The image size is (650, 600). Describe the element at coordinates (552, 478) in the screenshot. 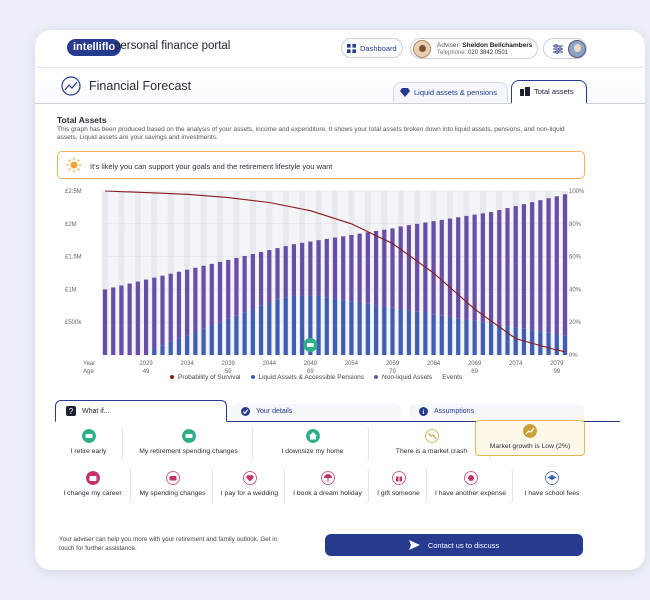

I see `graduation-icon` at that location.